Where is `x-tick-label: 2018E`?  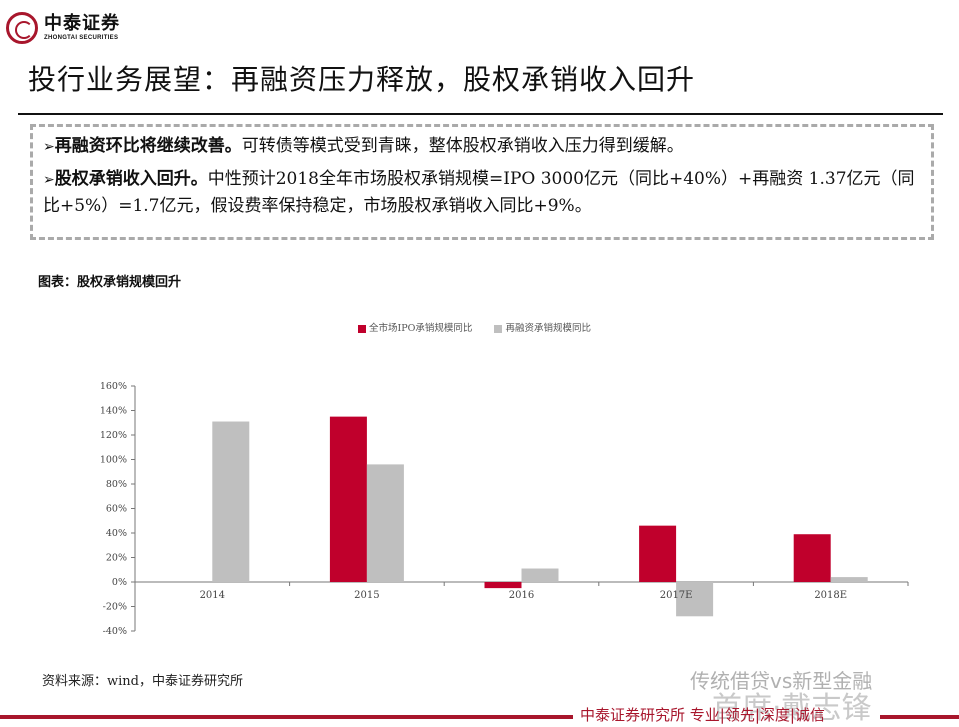 x-tick-label: 2018E is located at coordinates (830, 595).